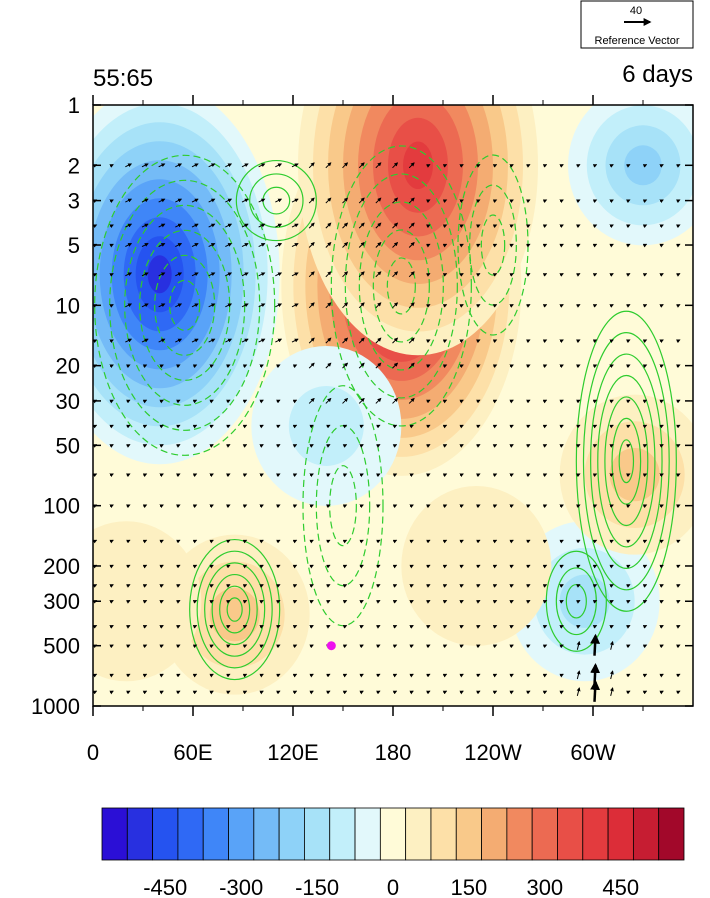  I want to click on colorbar-box, so click(266, 834).